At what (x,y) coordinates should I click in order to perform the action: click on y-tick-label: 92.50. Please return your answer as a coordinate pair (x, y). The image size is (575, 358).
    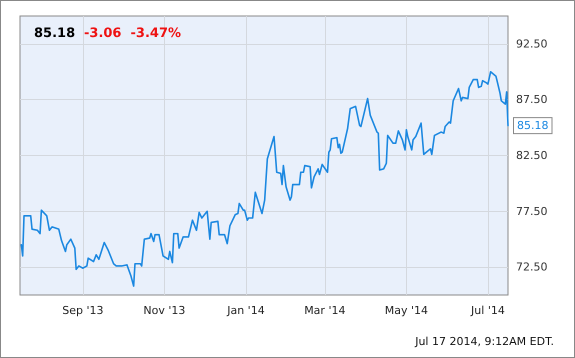
    Looking at the image, I should click on (532, 43).